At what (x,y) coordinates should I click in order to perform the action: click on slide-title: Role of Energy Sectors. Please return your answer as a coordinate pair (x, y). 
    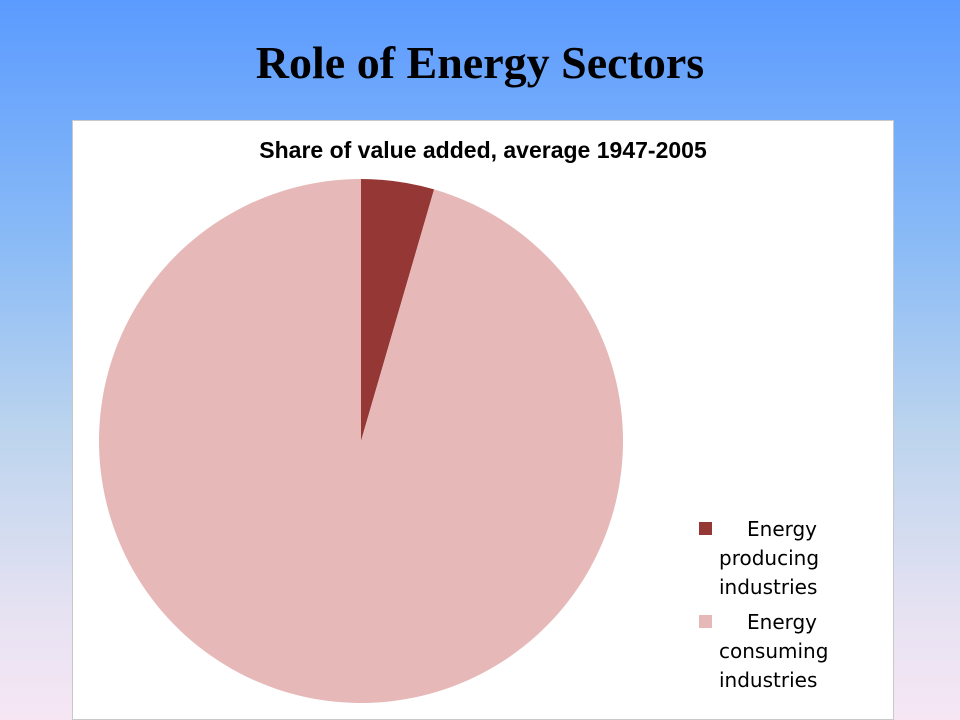
    Looking at the image, I should click on (480, 62).